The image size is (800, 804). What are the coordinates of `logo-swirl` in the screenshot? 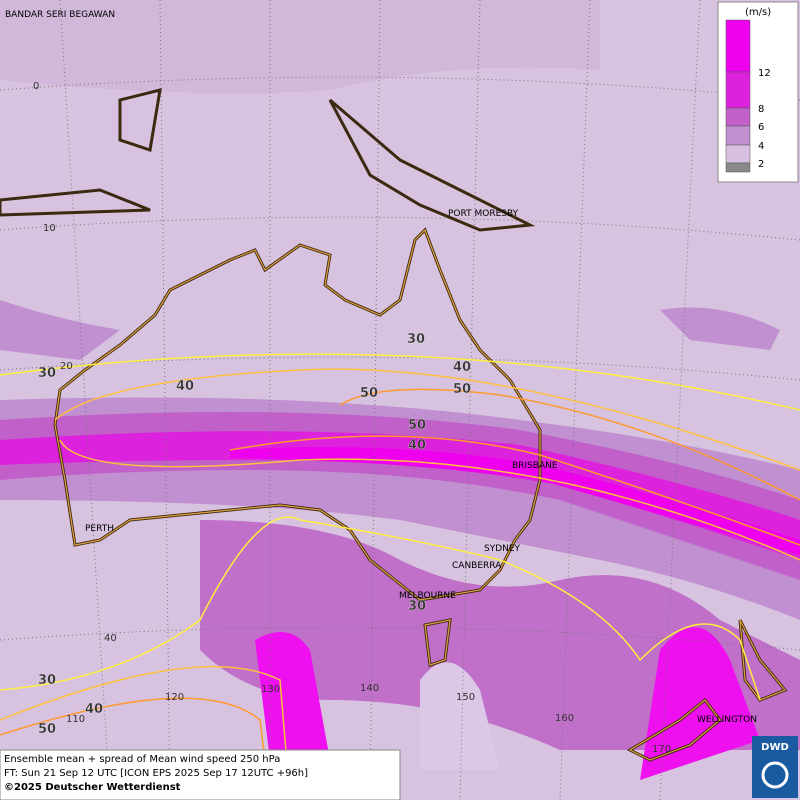 It's located at (775, 775).